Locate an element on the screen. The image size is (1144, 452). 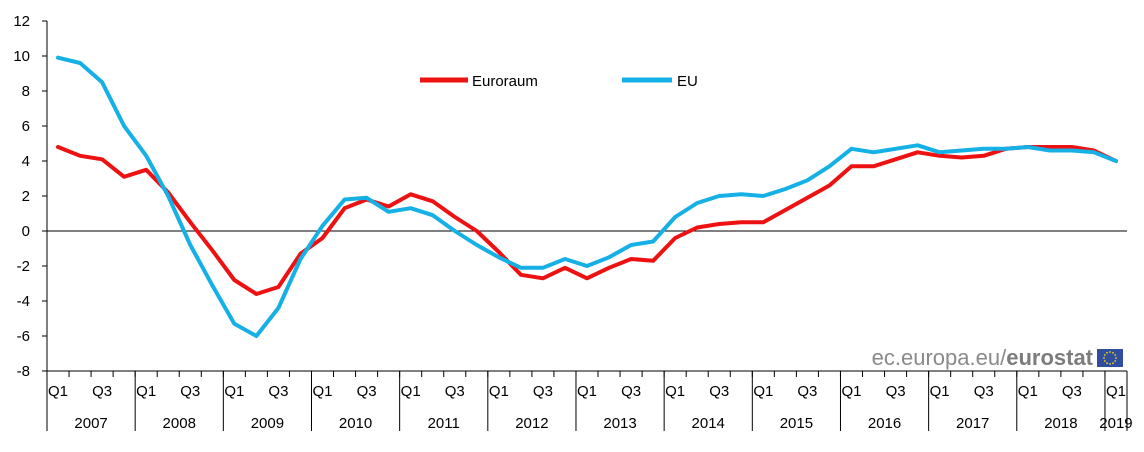
y-tick-label: 6 is located at coordinates (26, 126).